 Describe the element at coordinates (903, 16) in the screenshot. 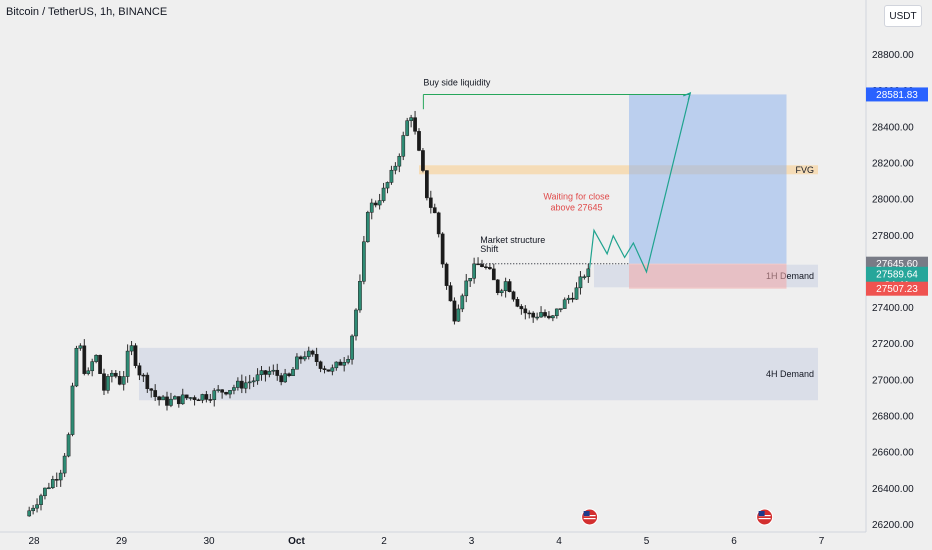

I see `currency-button: USDT` at that location.